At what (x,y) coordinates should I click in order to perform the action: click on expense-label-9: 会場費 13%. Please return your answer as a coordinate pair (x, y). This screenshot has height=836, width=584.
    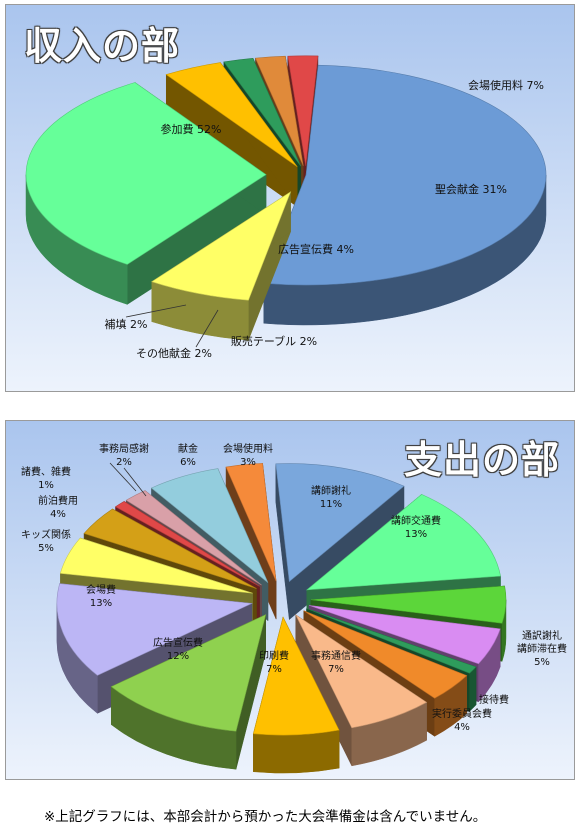
    Looking at the image, I should click on (101, 596).